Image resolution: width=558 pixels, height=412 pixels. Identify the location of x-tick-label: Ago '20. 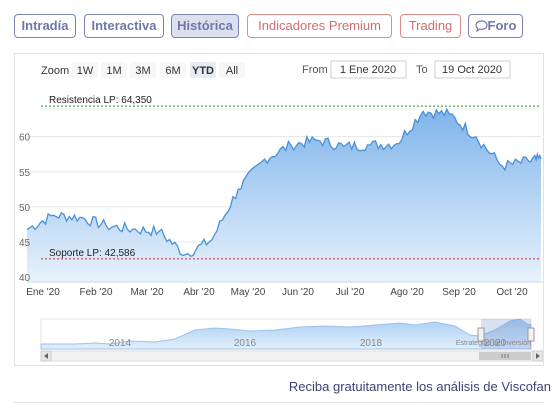
(407, 292).